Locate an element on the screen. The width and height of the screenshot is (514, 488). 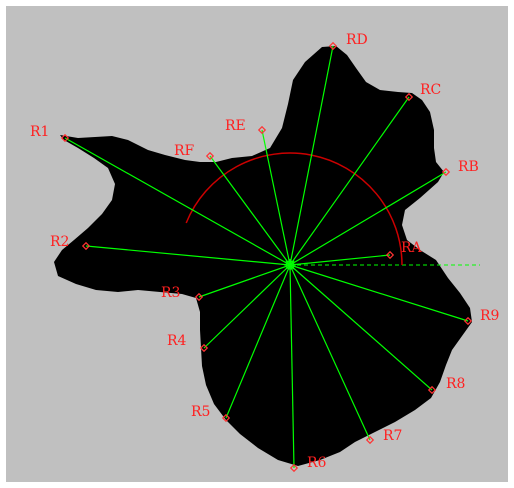
ray-line-r5 is located at coordinates (258, 341).